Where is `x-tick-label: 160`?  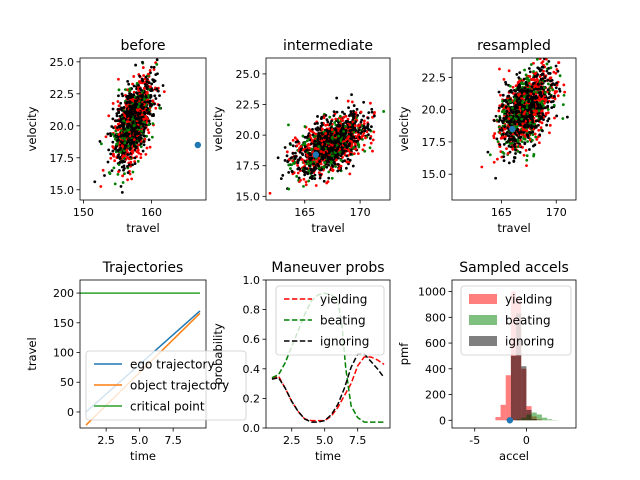 x-tick-label: 160 is located at coordinates (151, 212).